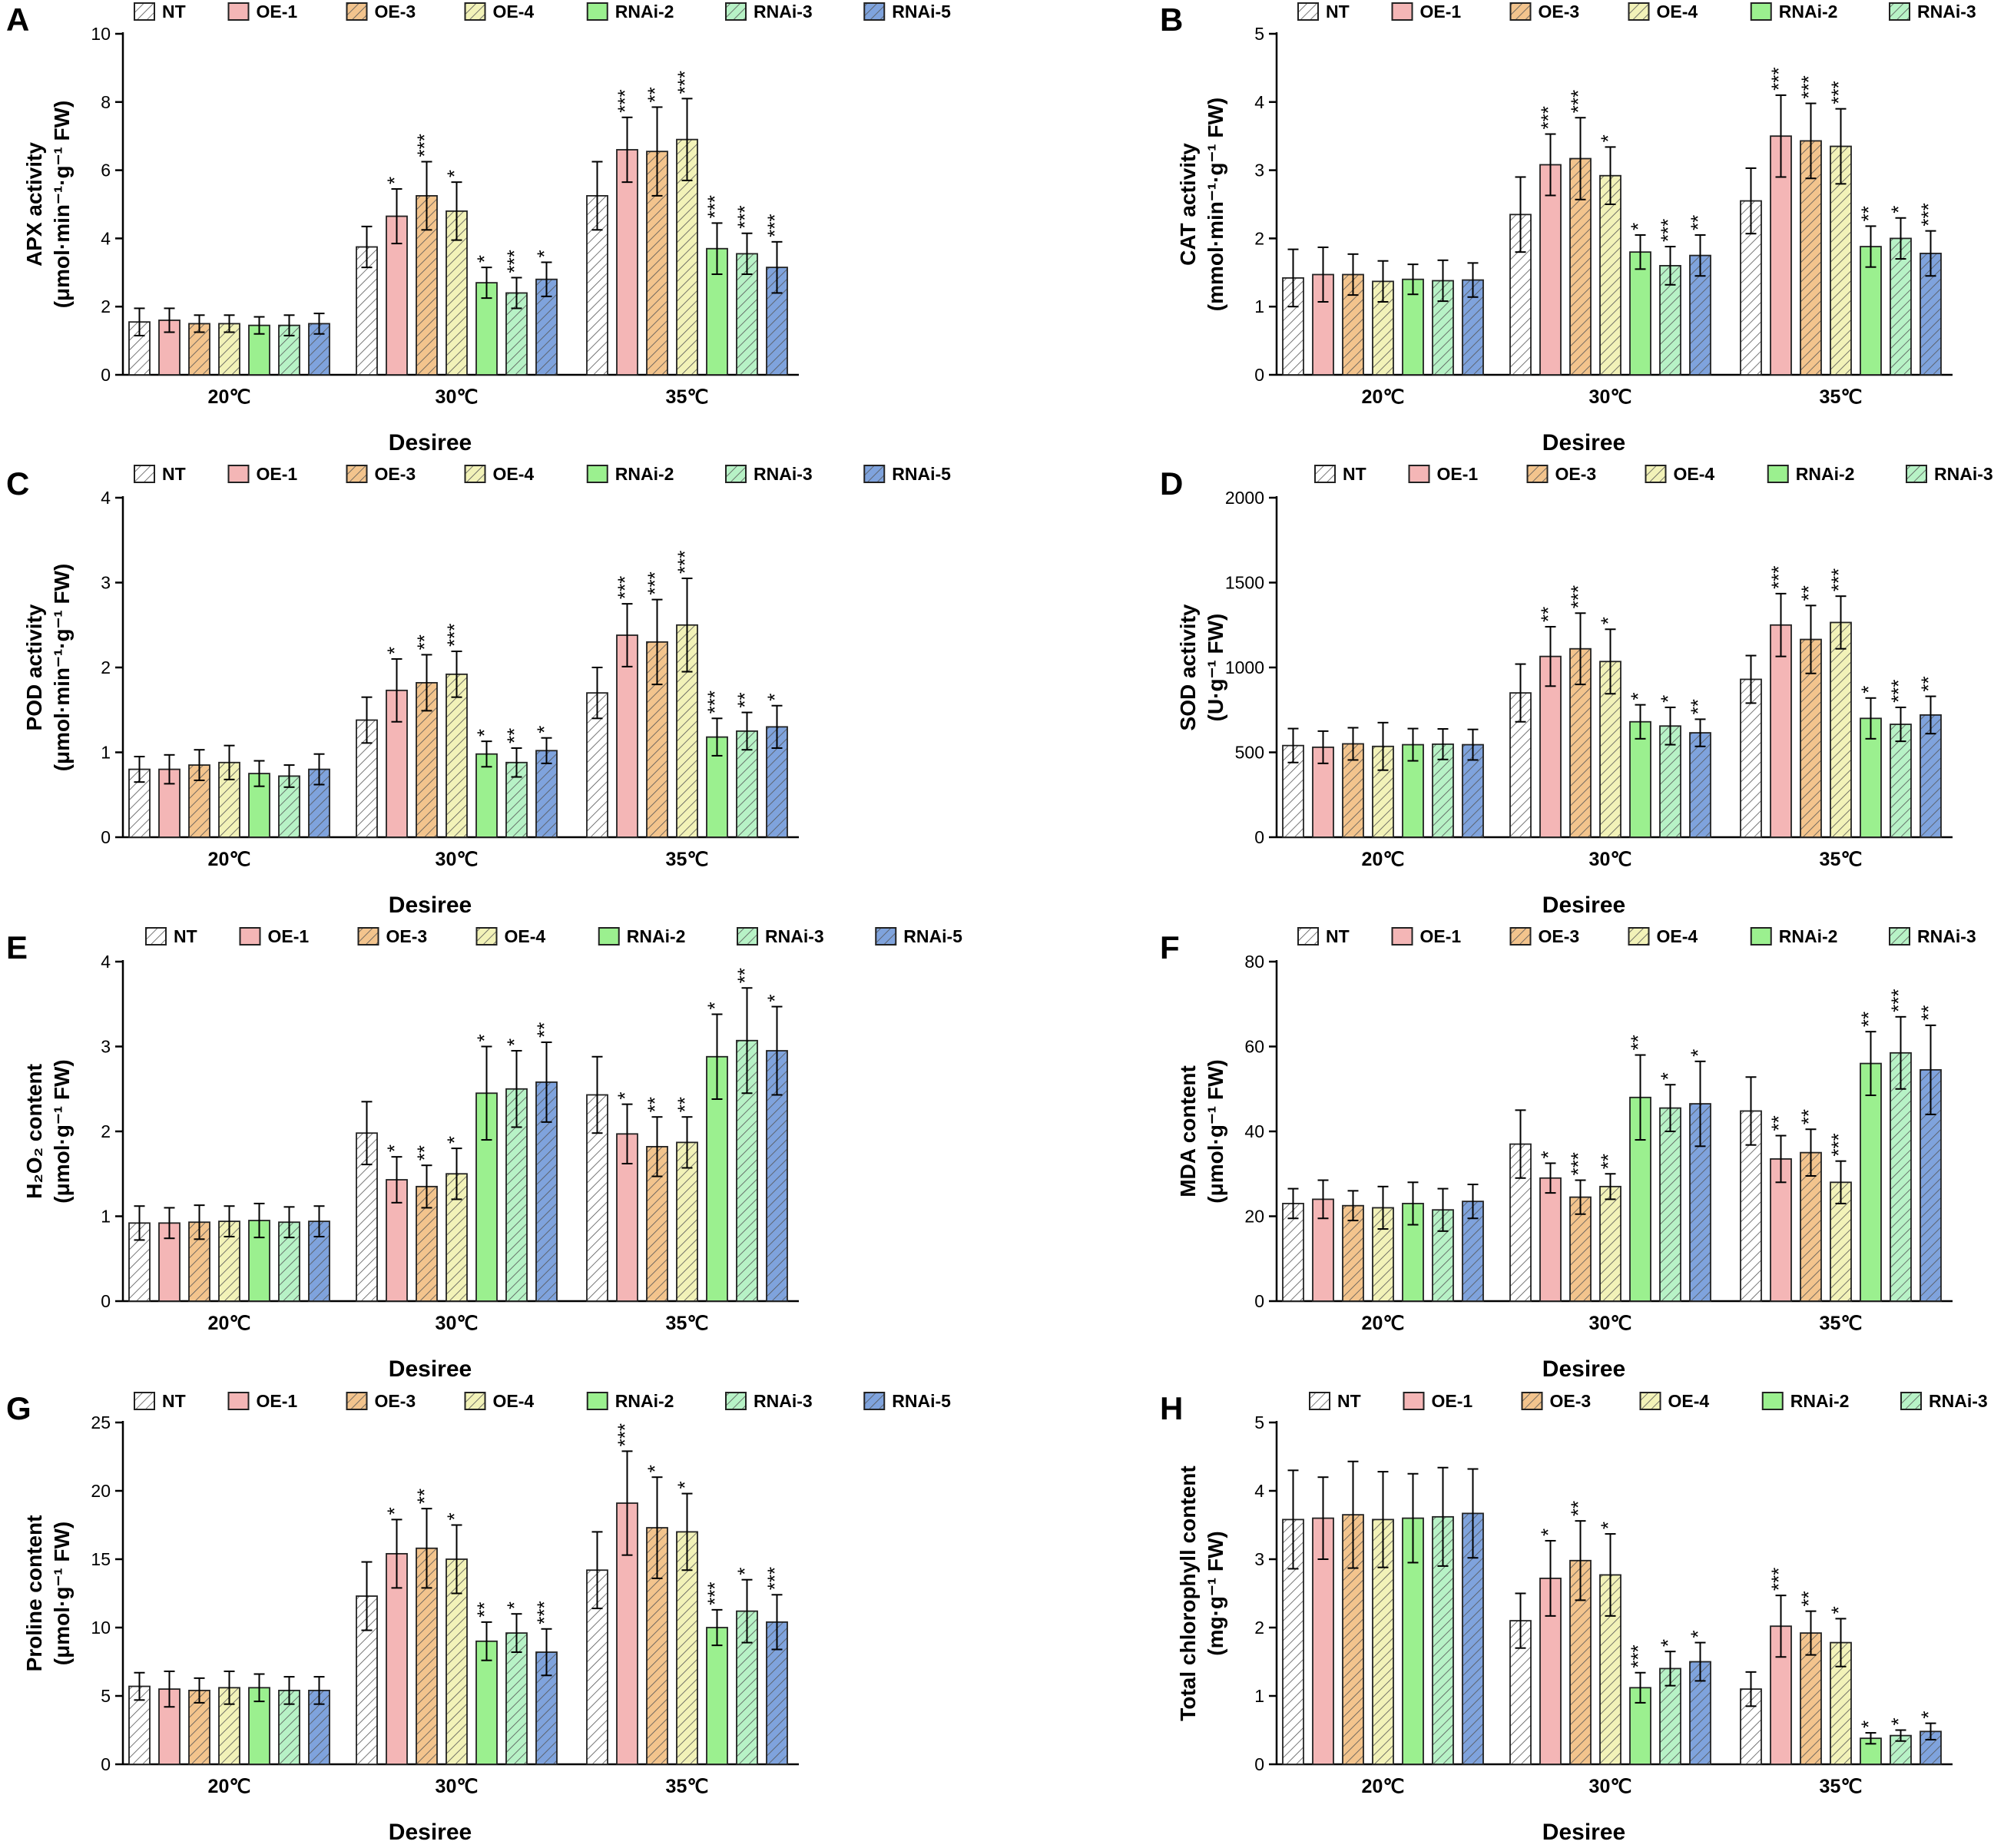 The image size is (2014, 1848). Describe the element at coordinates (106, 375) in the screenshot. I see `y-tick-label: 0` at that location.